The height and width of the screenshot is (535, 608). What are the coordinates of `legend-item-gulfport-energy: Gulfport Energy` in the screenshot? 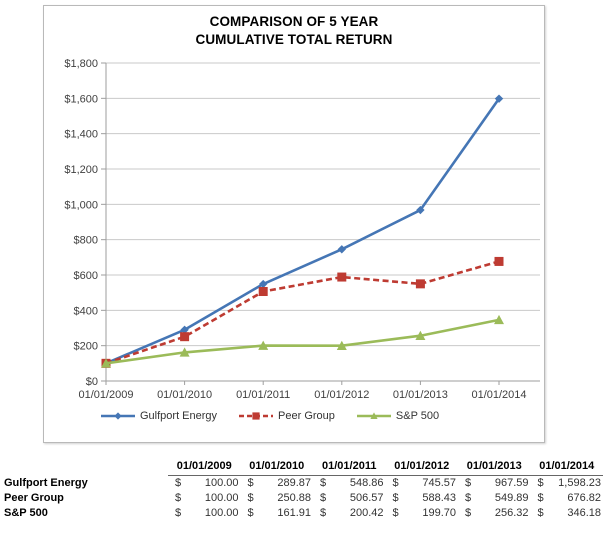 It's located at (159, 416).